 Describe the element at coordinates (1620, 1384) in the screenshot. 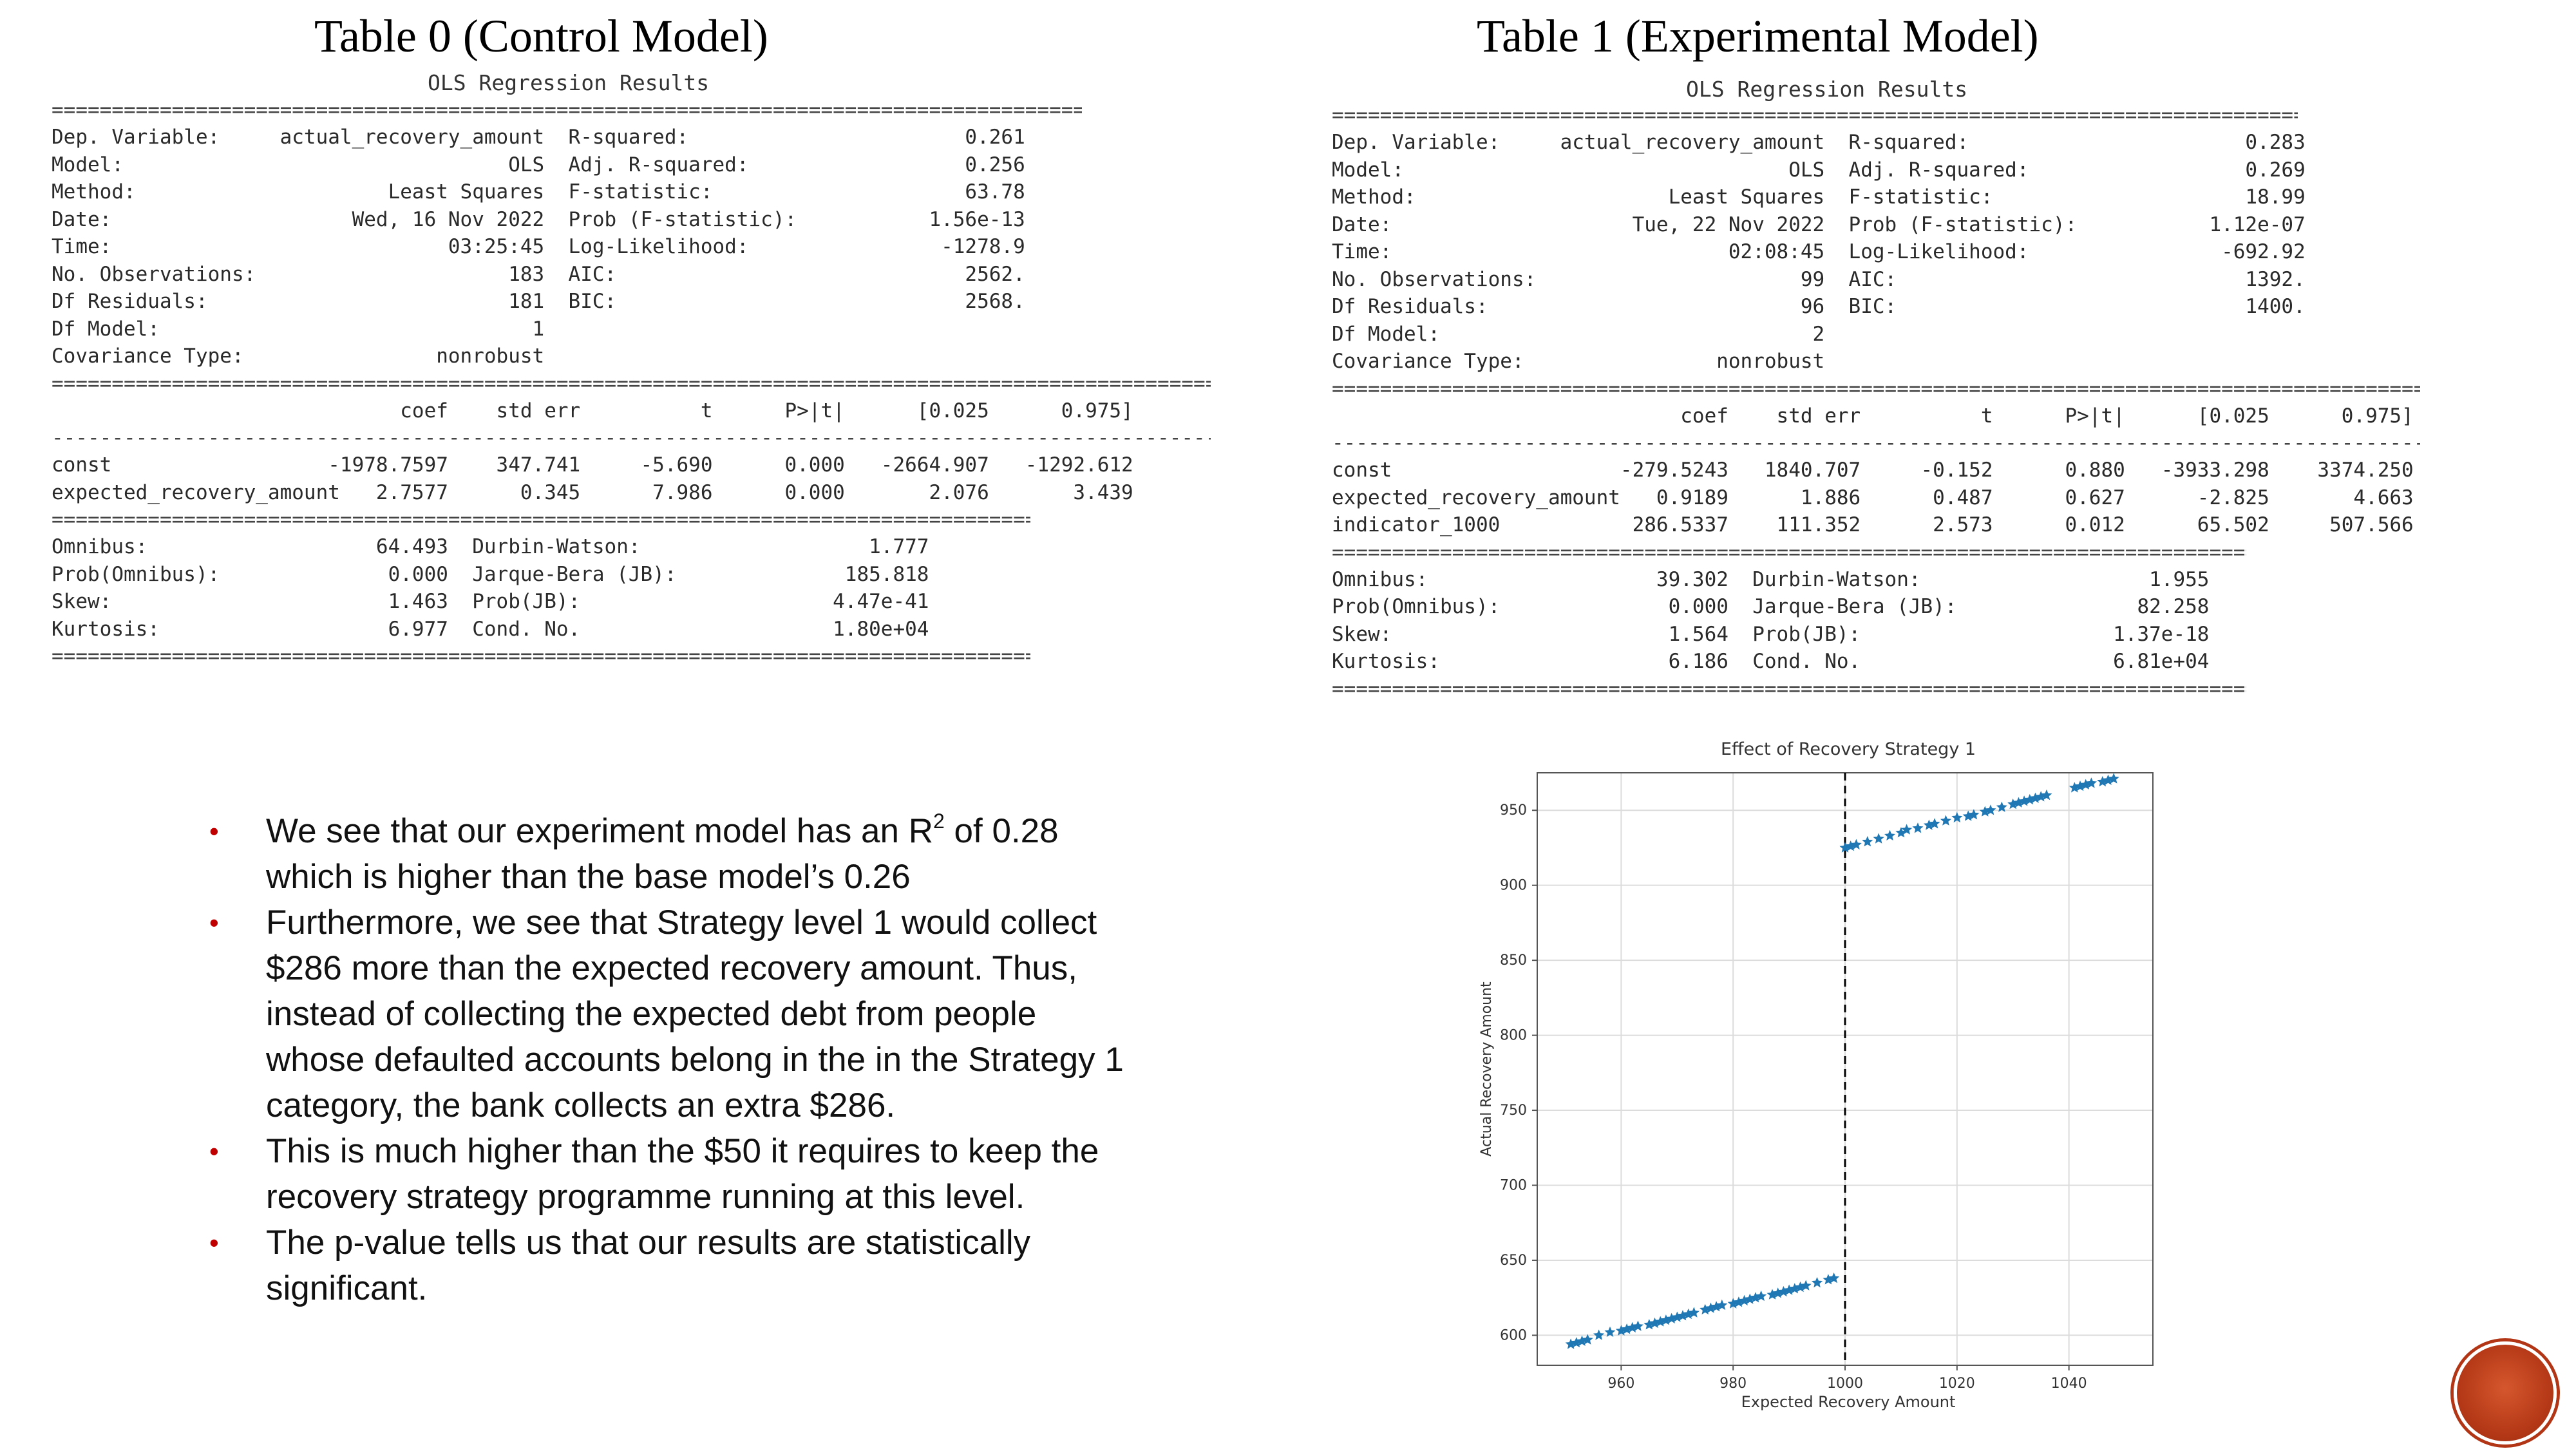

I see `x-tick-label: 960` at that location.